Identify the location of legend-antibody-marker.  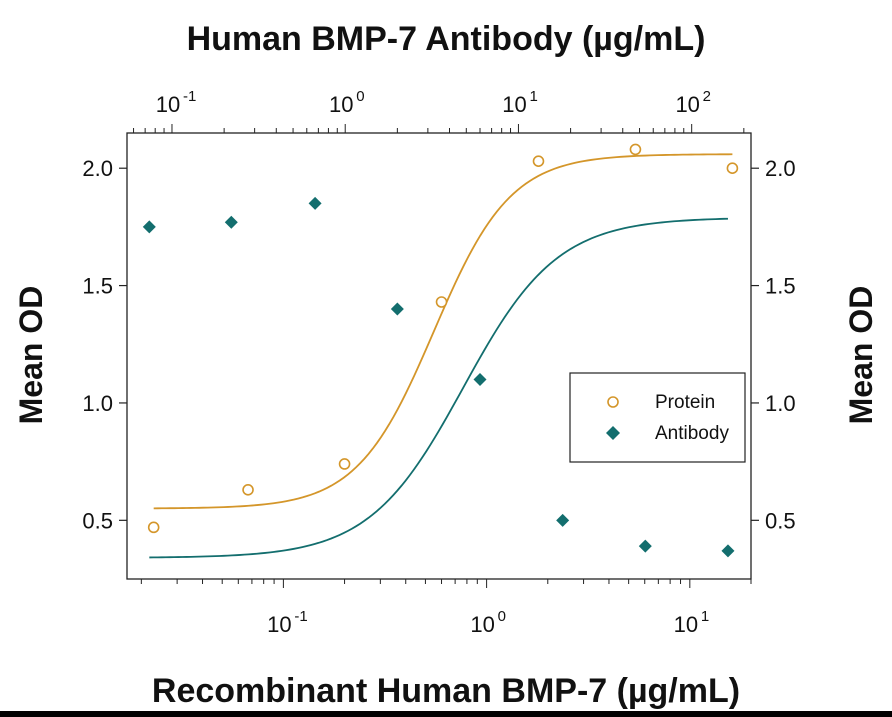
(613, 433).